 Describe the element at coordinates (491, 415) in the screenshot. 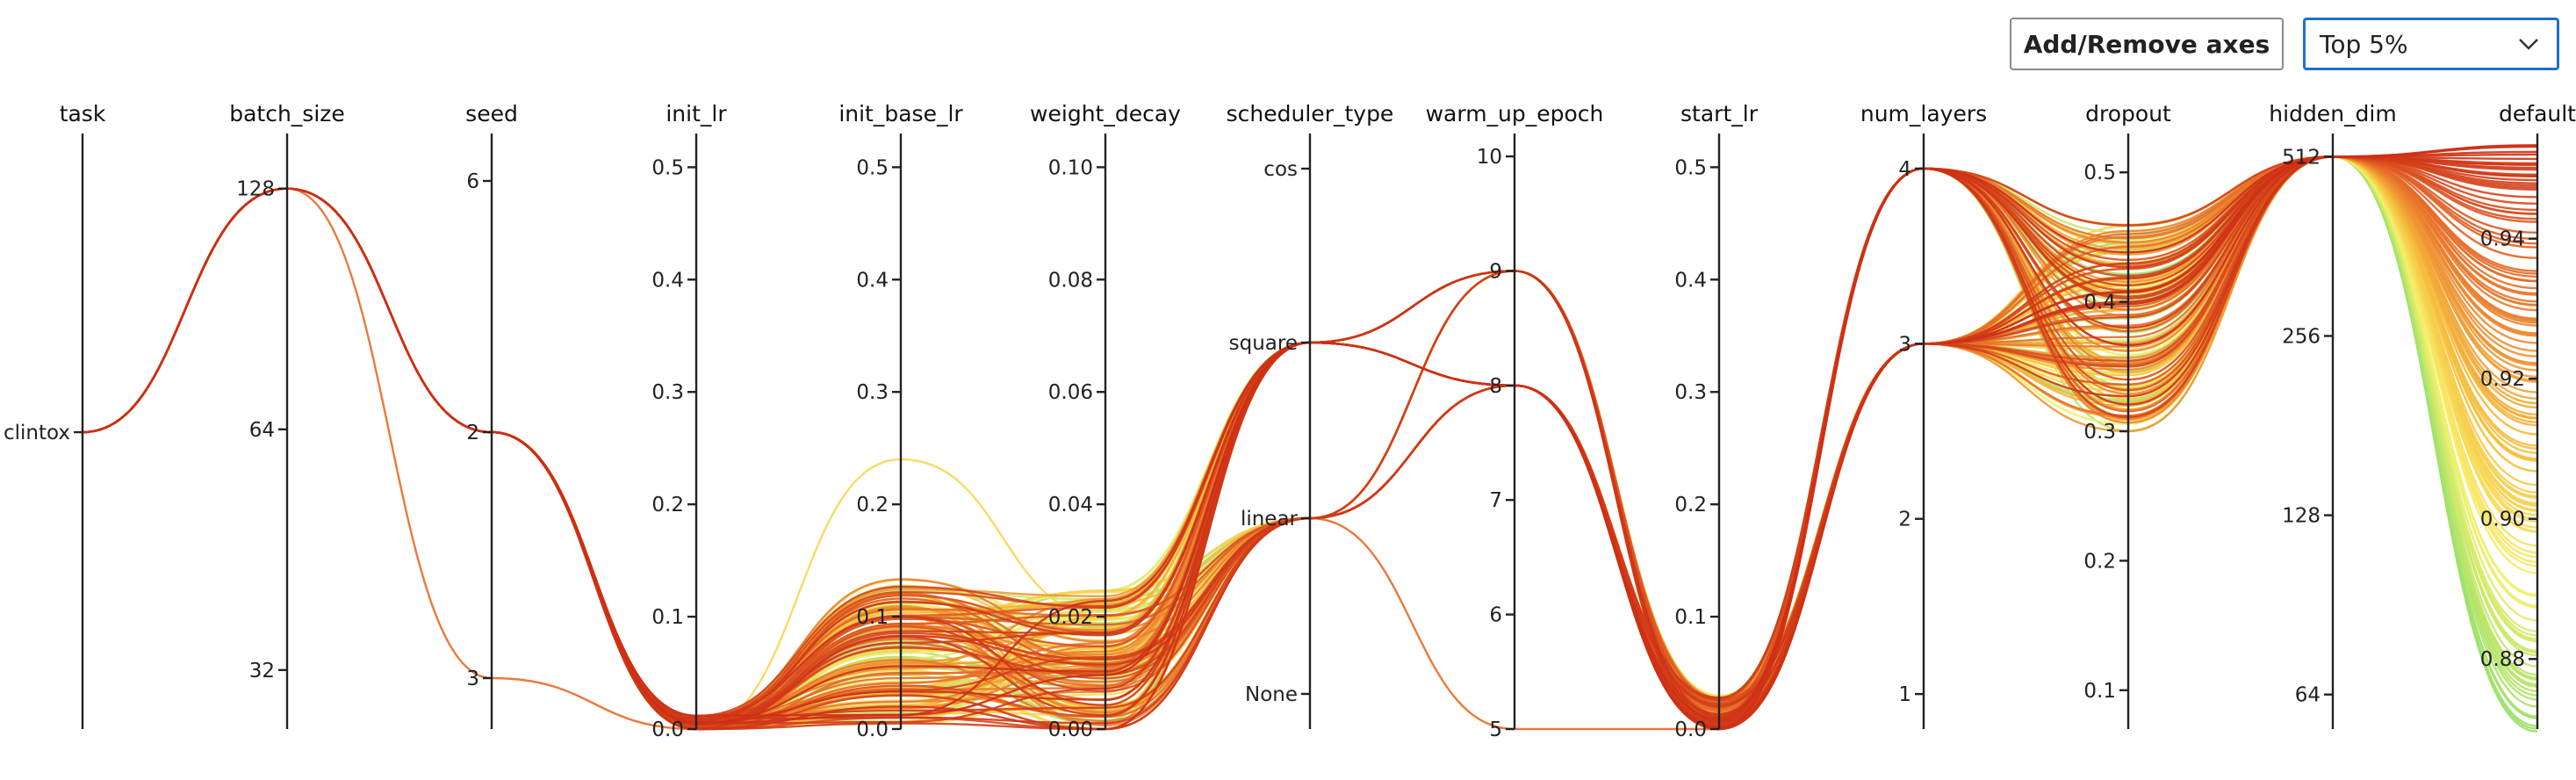

I see `axis-seed: seed 6 2 3` at that location.